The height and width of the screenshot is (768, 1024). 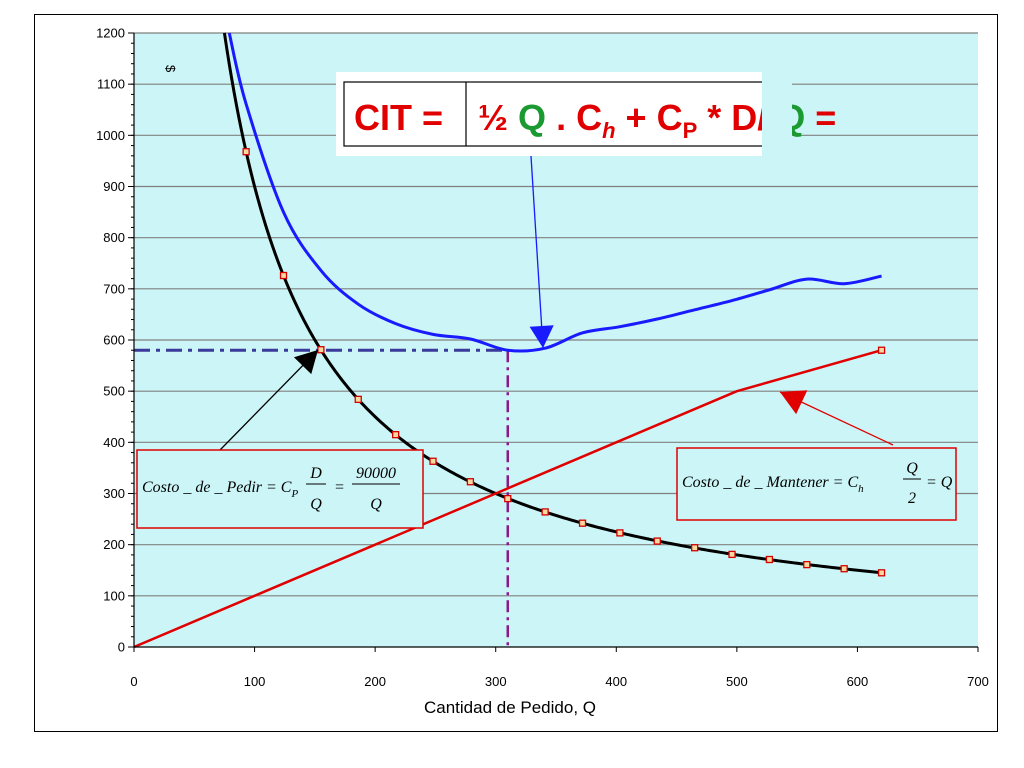 What do you see at coordinates (636, 117) in the screenshot?
I see `cit-plus: +` at bounding box center [636, 117].